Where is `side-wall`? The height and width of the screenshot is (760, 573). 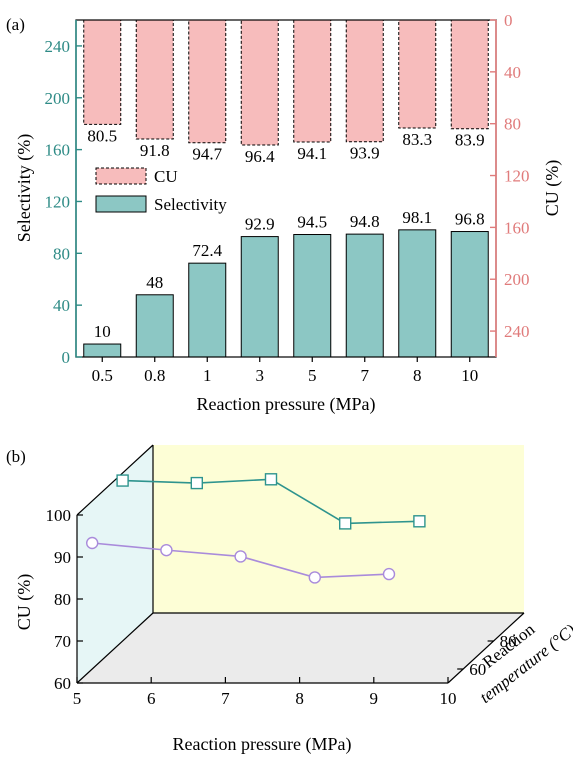 side-wall is located at coordinates (115, 564).